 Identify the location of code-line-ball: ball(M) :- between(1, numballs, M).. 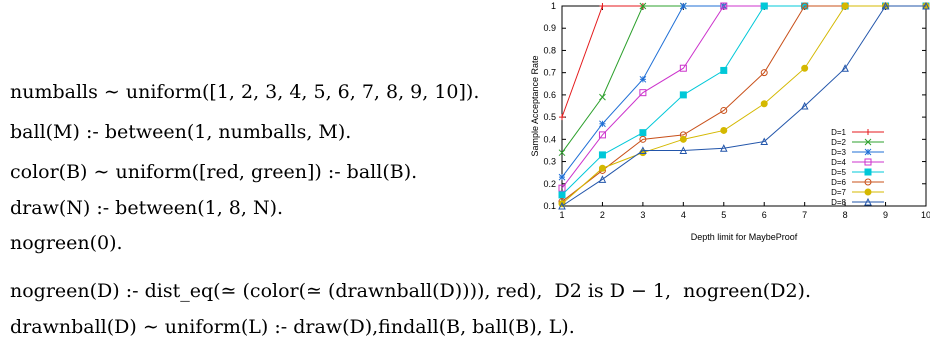
(181, 132).